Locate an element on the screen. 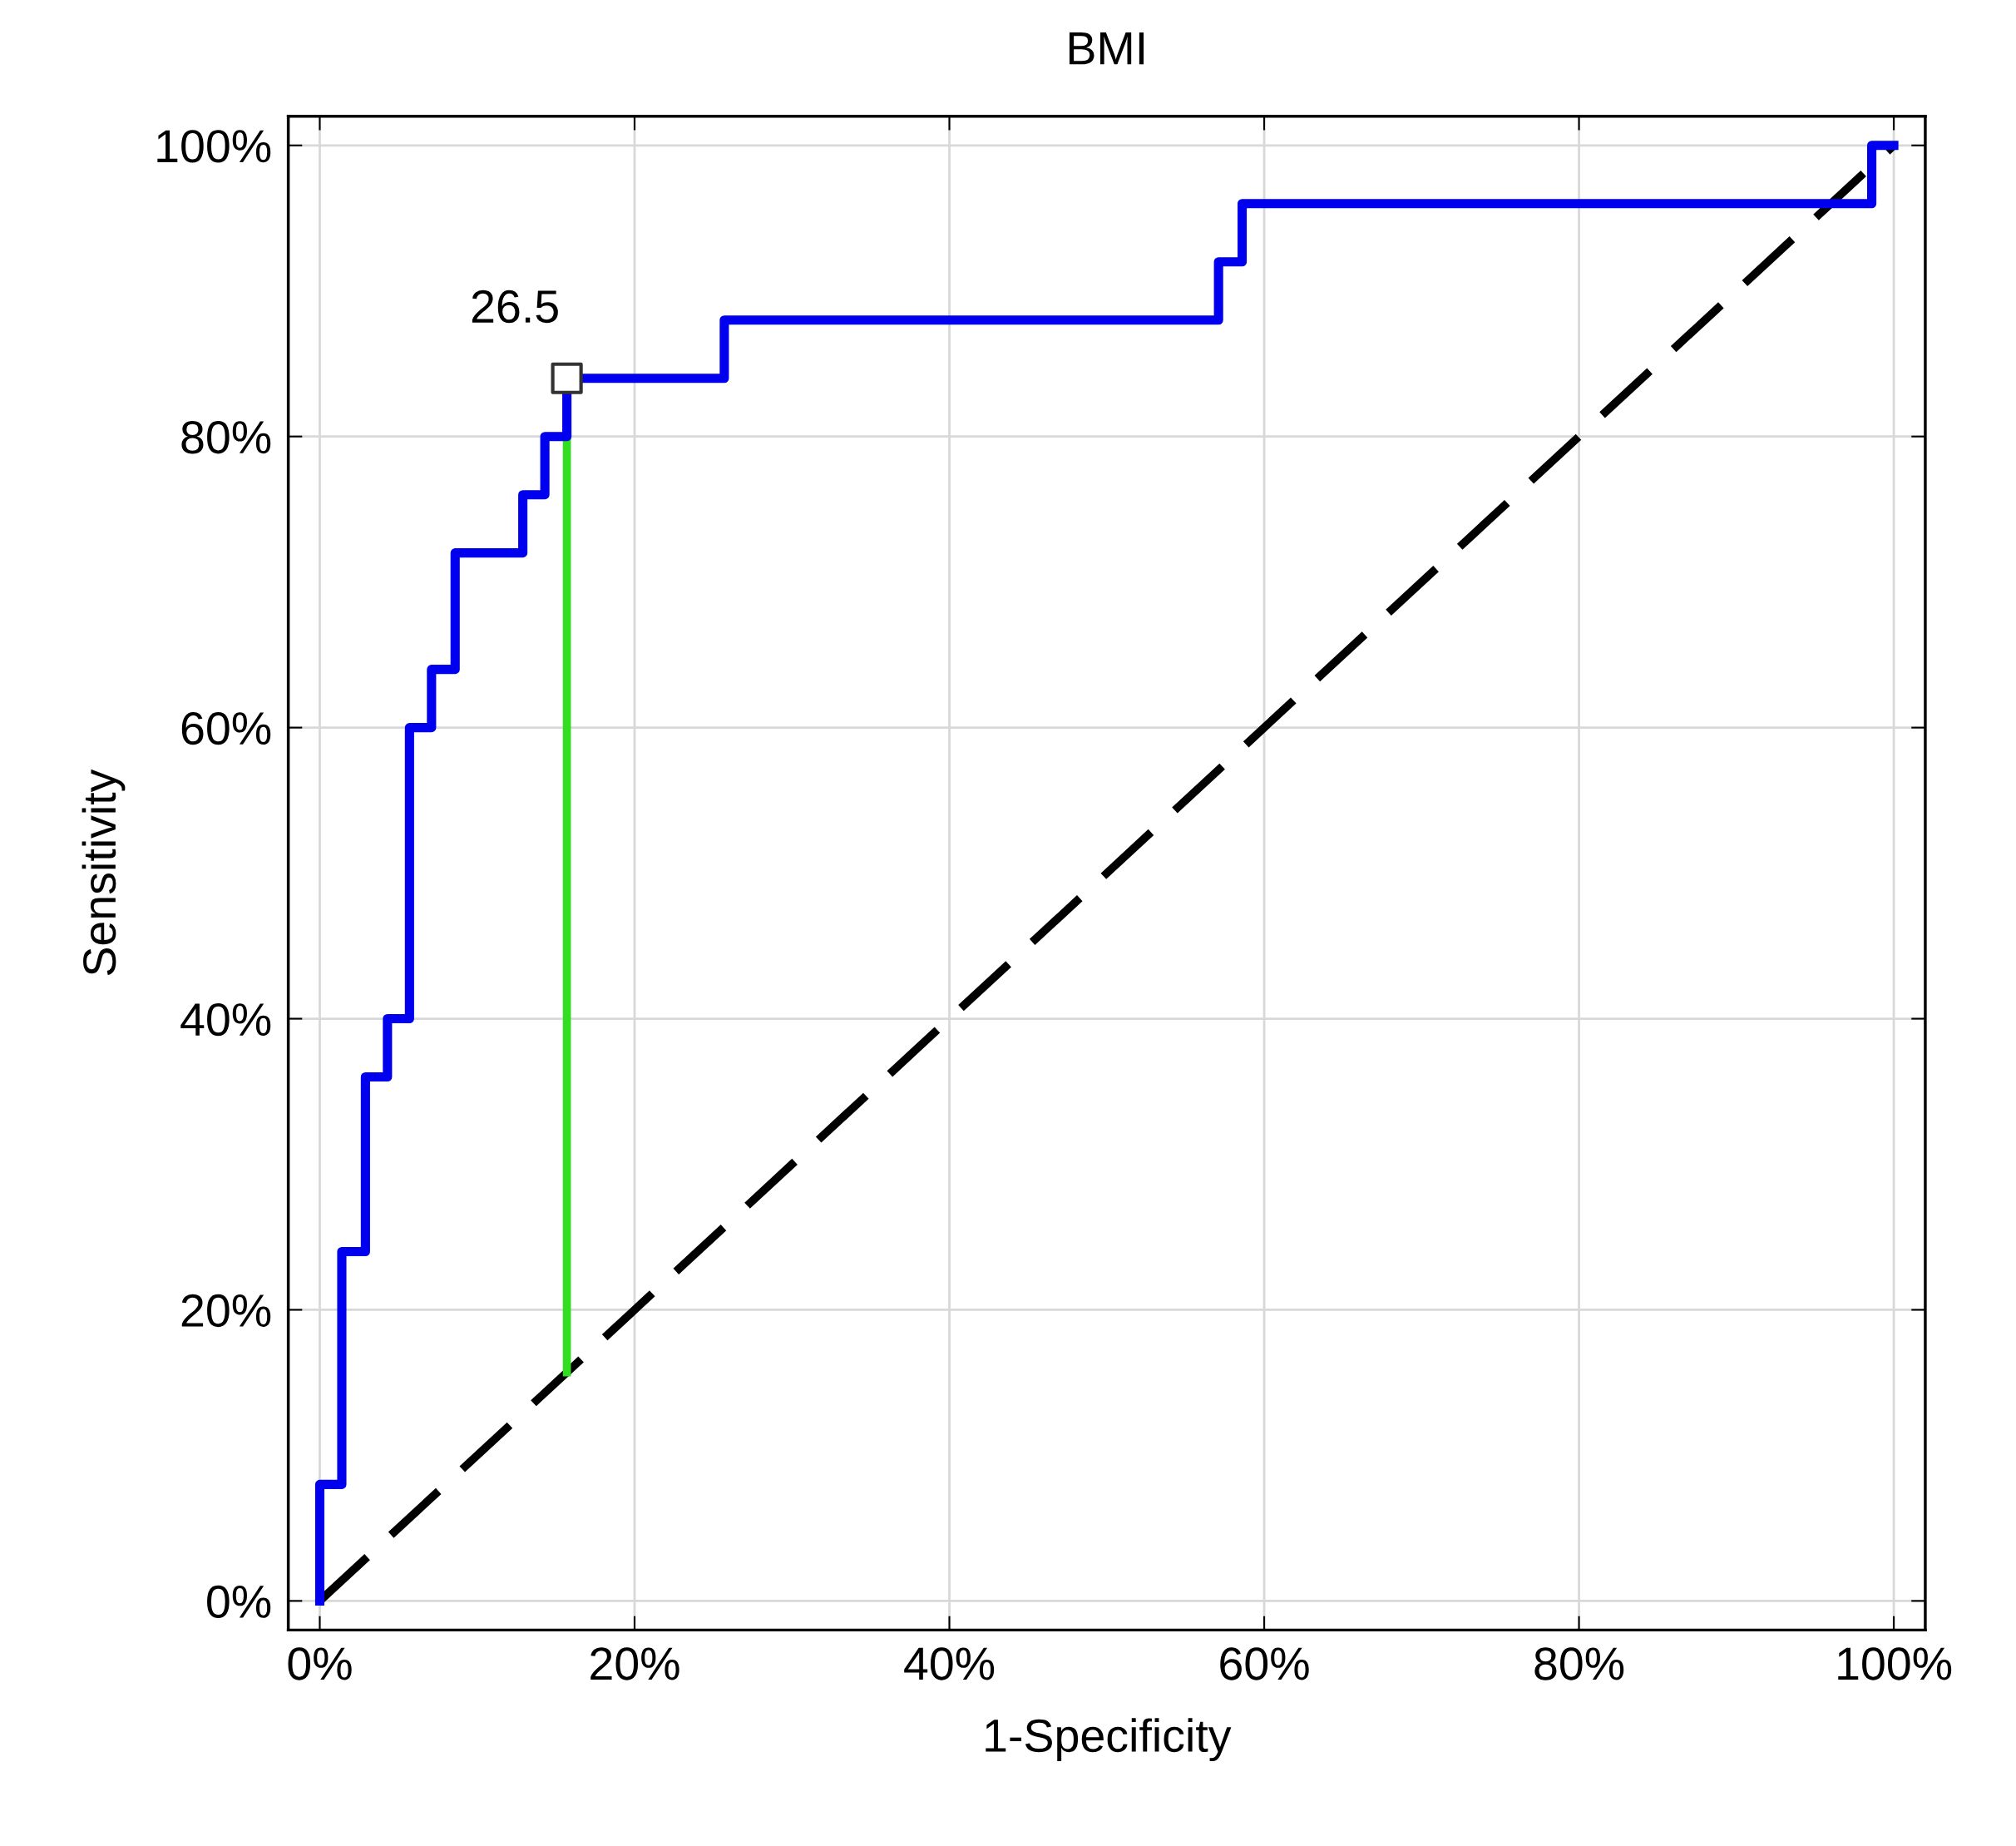  x-tick-label: 20% is located at coordinates (634, 1663).